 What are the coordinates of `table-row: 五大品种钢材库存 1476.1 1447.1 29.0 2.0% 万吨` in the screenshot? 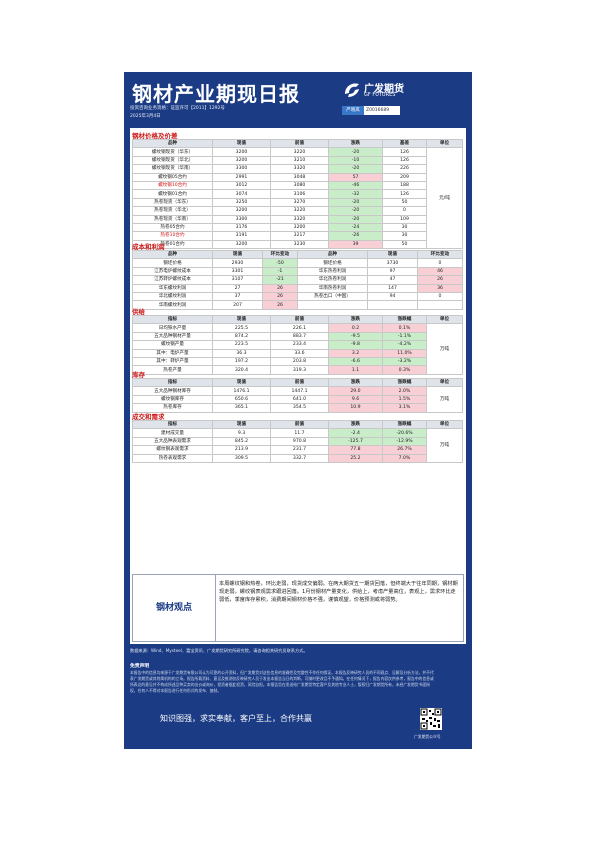 It's located at (297, 399).